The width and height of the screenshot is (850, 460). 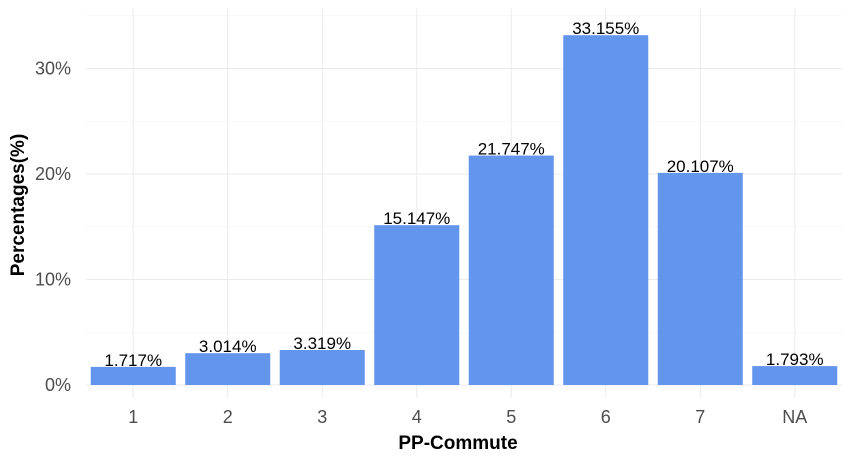 I want to click on y-tick-label: 20%, so click(x=53, y=174).